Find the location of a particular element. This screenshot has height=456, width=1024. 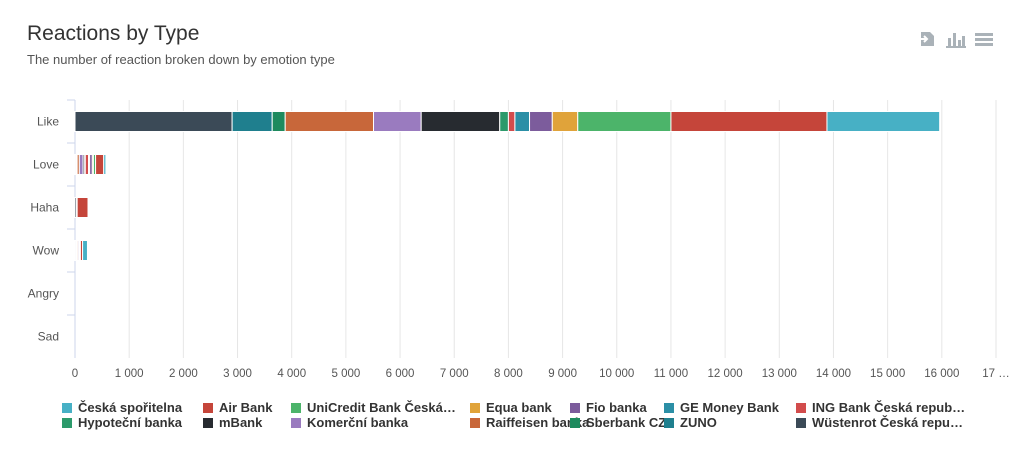

x-tick-label: 14 000 is located at coordinates (833, 374).